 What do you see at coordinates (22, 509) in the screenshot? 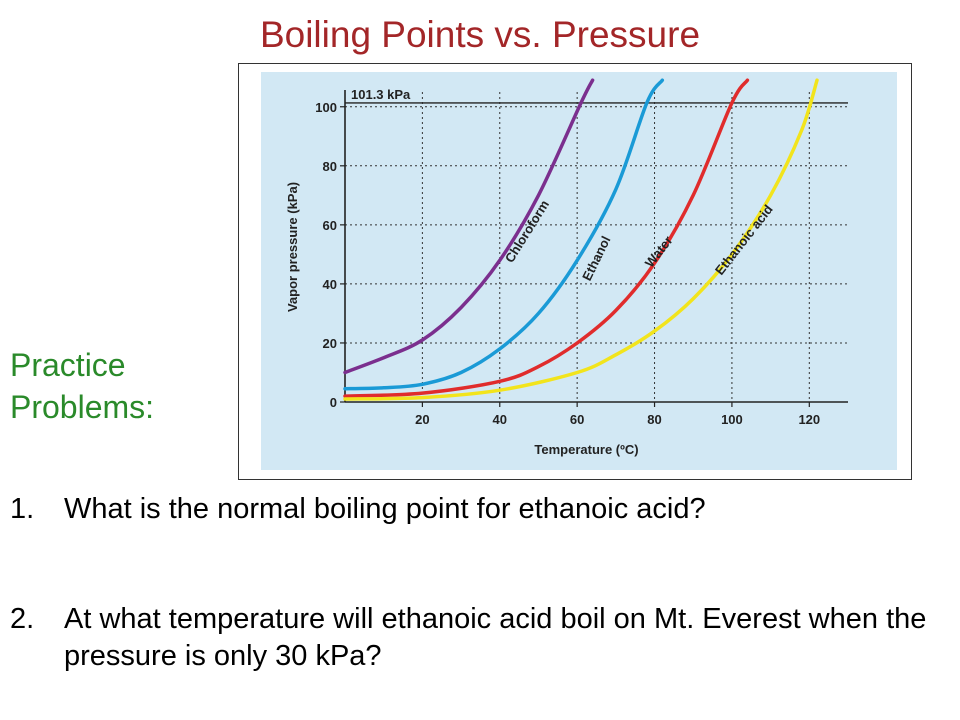
I see `question-1-number: 1.` at bounding box center [22, 509].